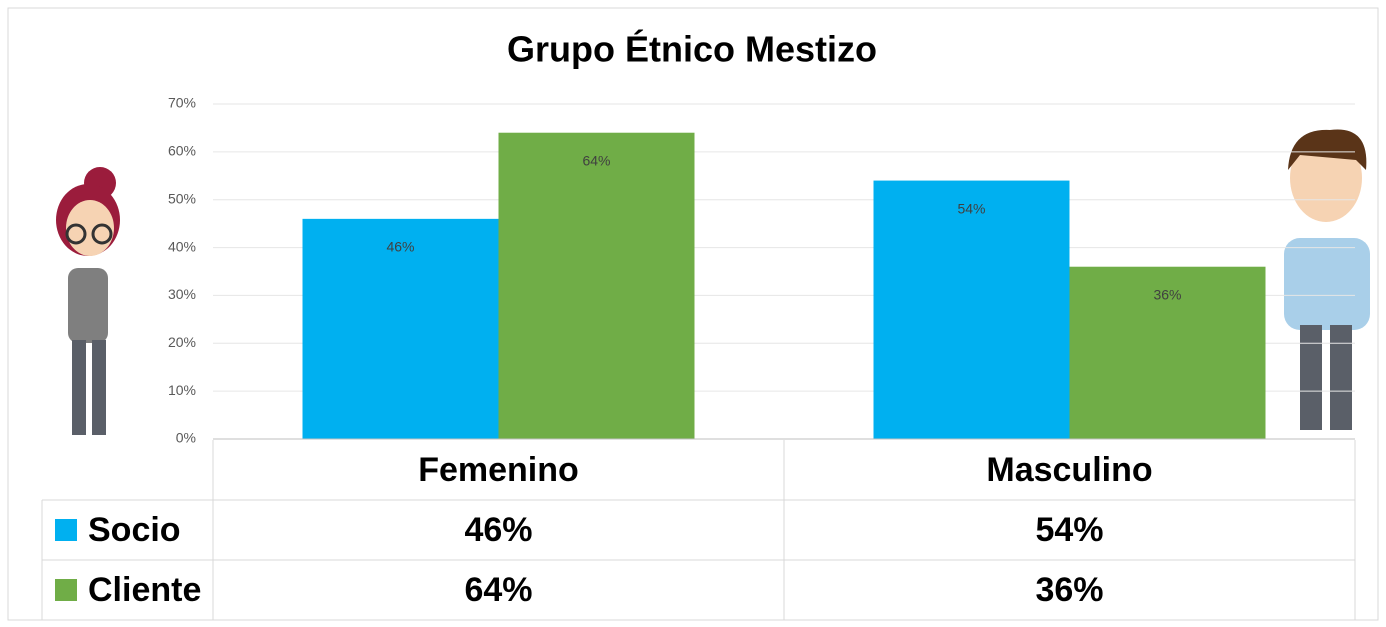 Image resolution: width=1386 pixels, height=627 pixels. Describe the element at coordinates (182, 294) in the screenshot. I see `y-tick-label: 30%` at that location.